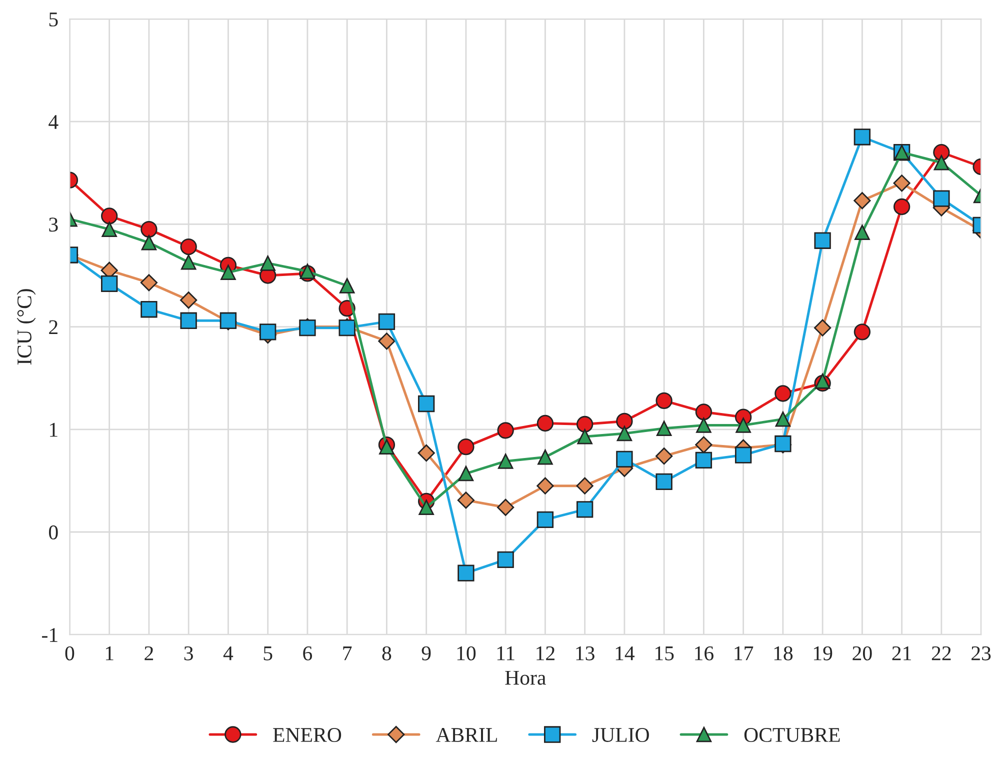  Describe the element at coordinates (387, 653) in the screenshot. I see `x-tick-label: 8` at that location.